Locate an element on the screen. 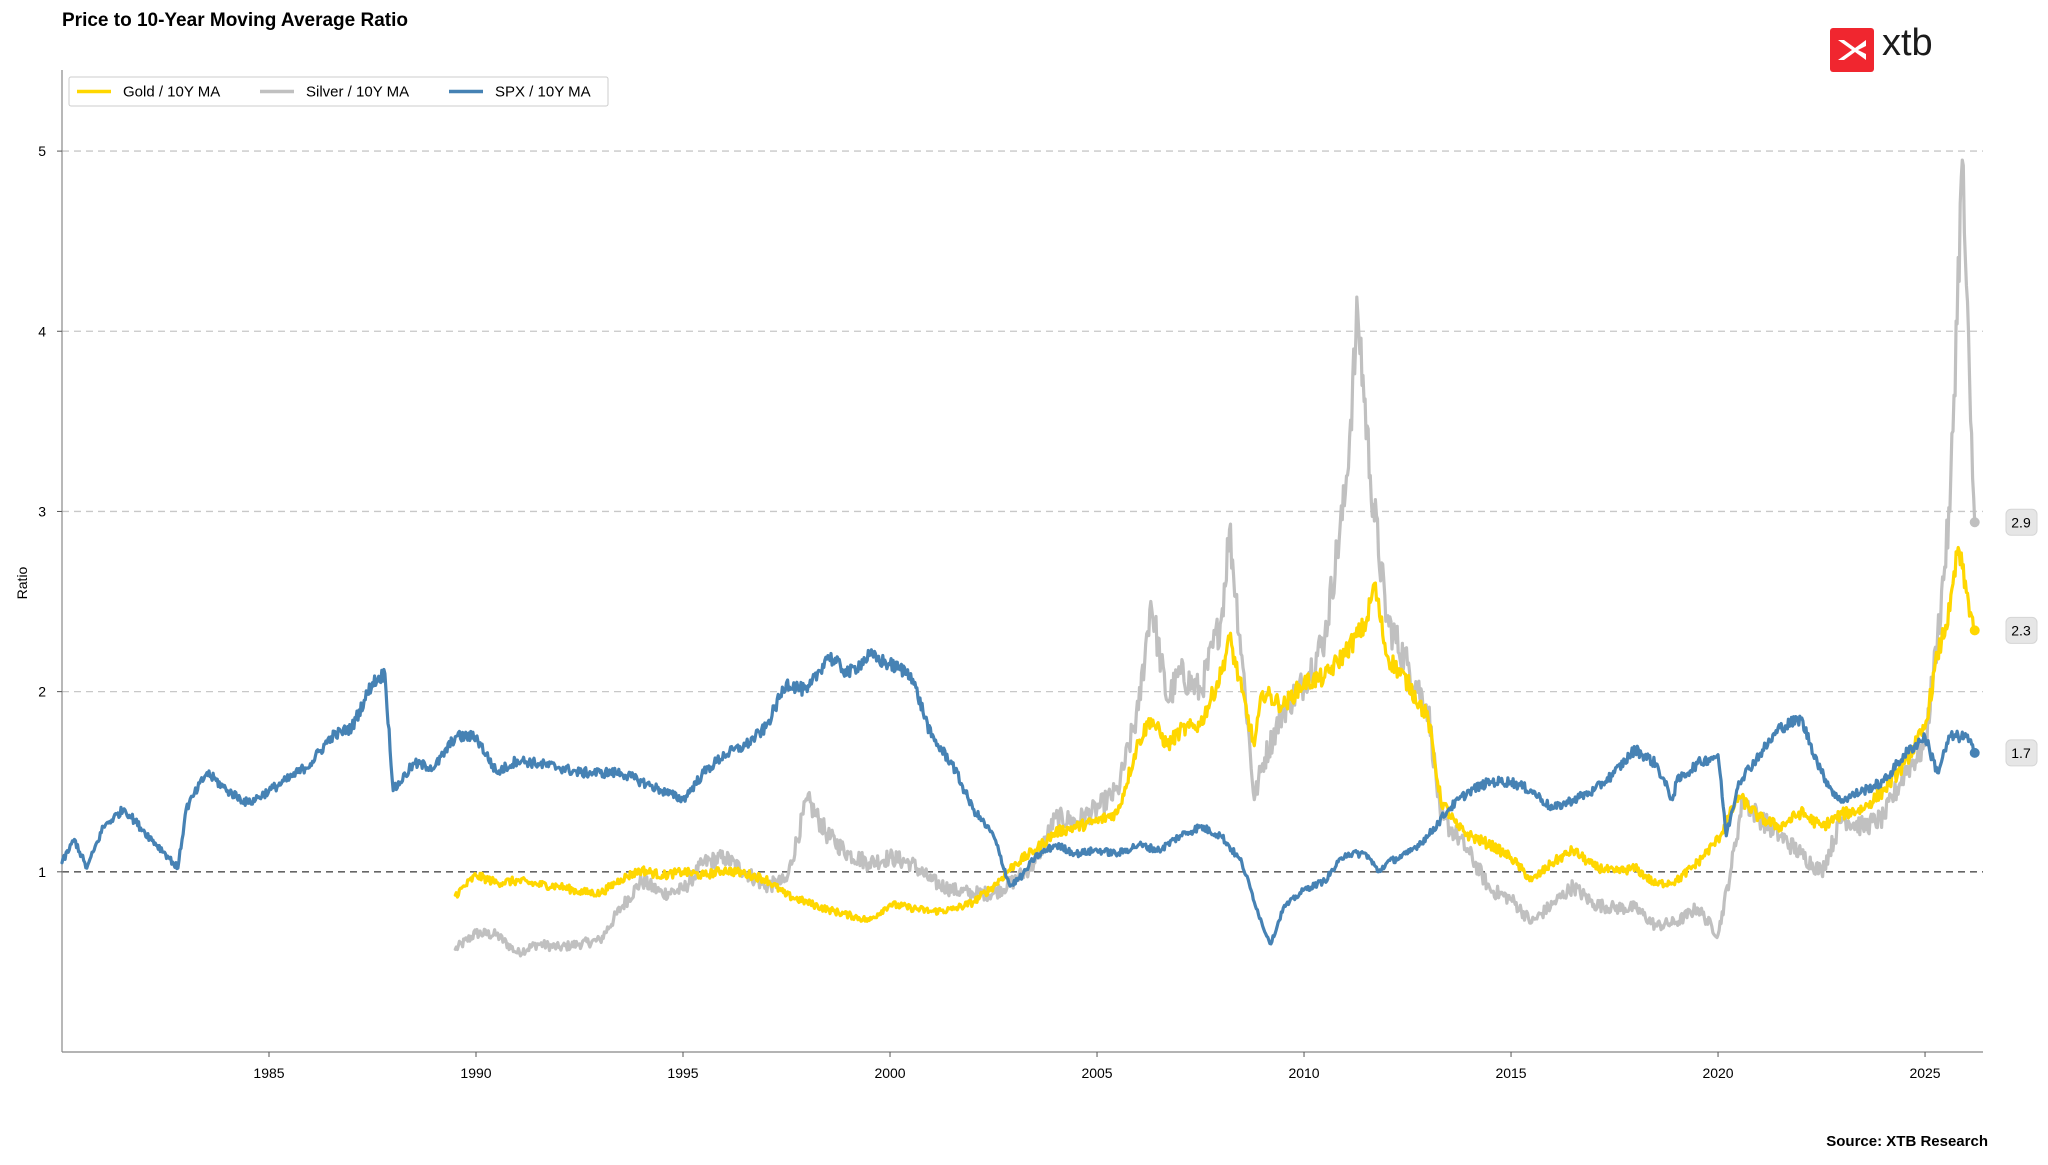 The width and height of the screenshot is (2048, 1165). x-tick-label-2005: 2005 is located at coordinates (1096, 1073).